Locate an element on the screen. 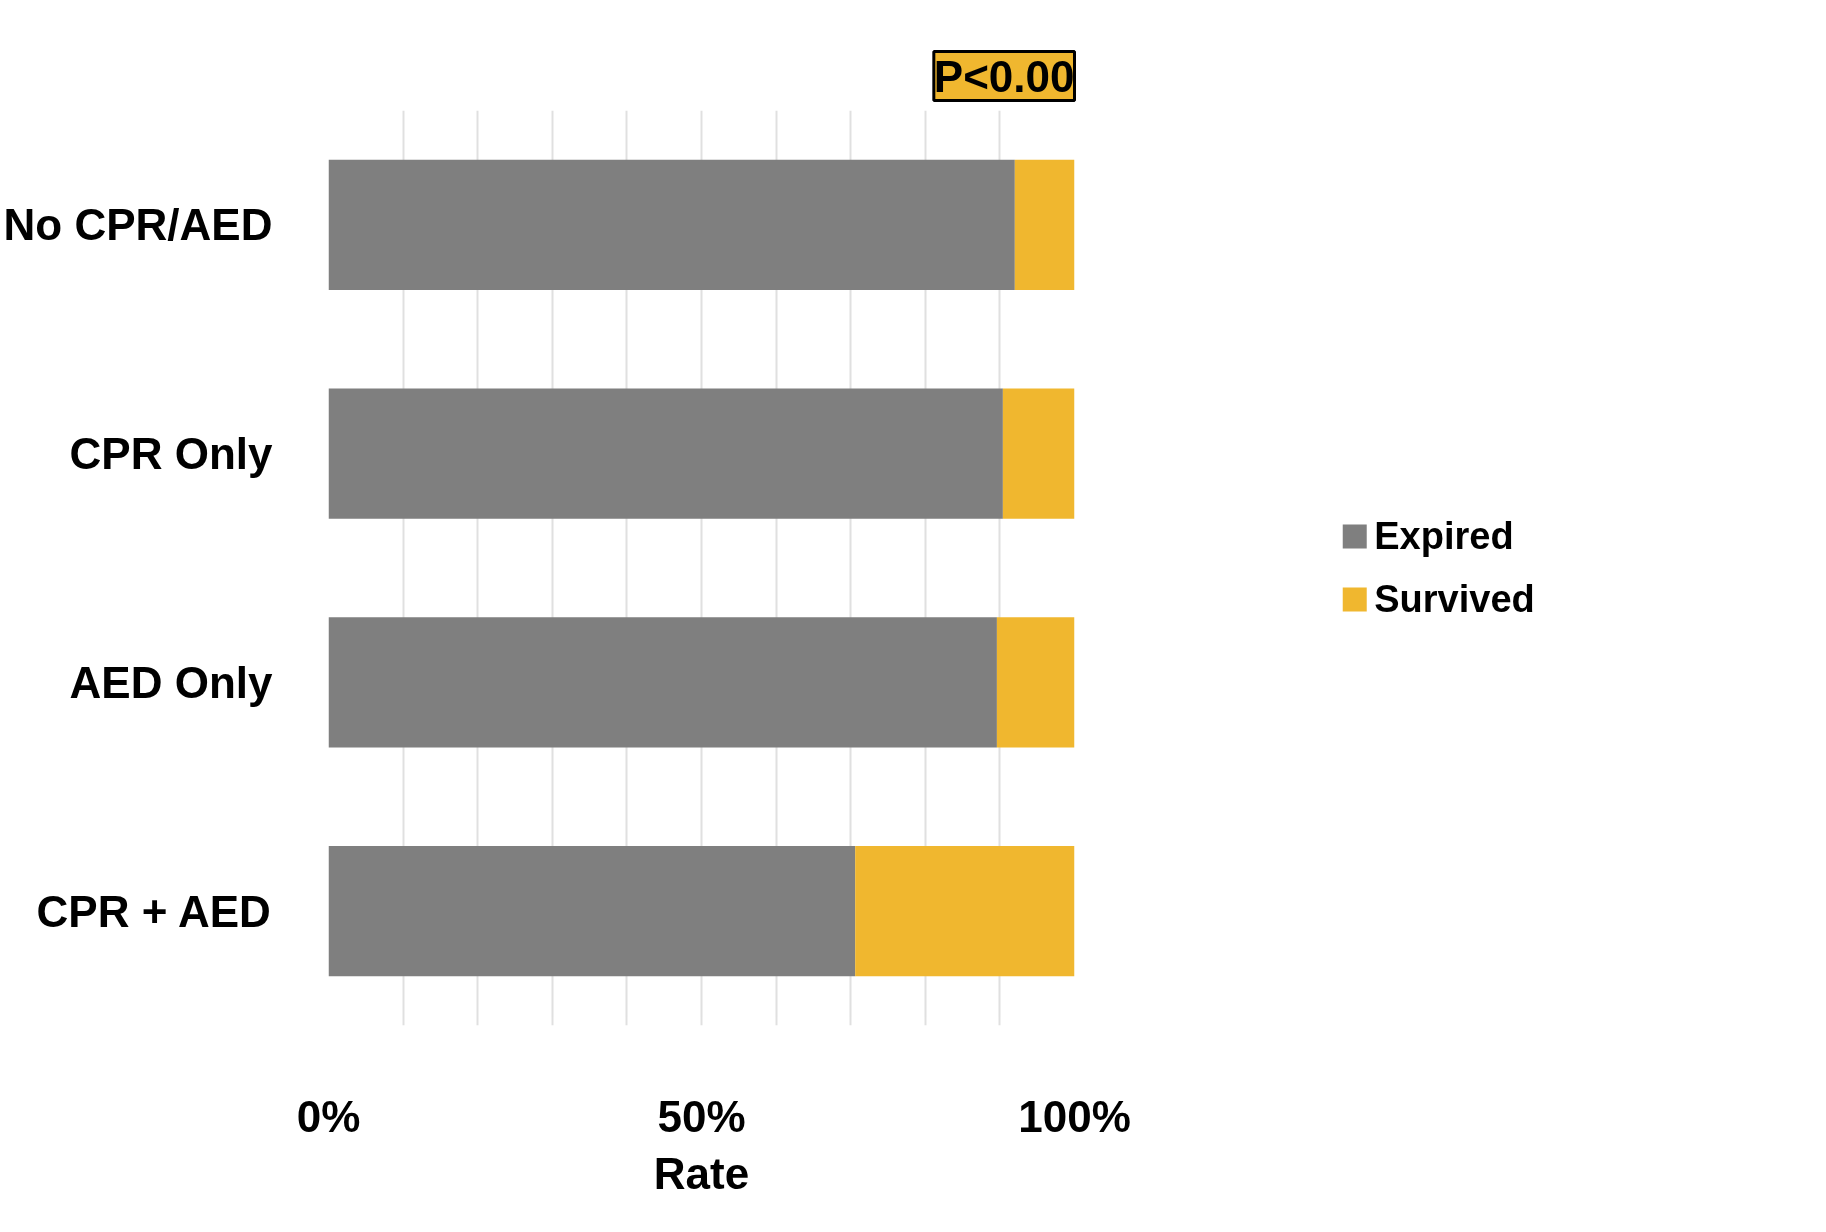 The height and width of the screenshot is (1232, 1826). y-tick-label: No CPR/AED is located at coordinates (138, 225).